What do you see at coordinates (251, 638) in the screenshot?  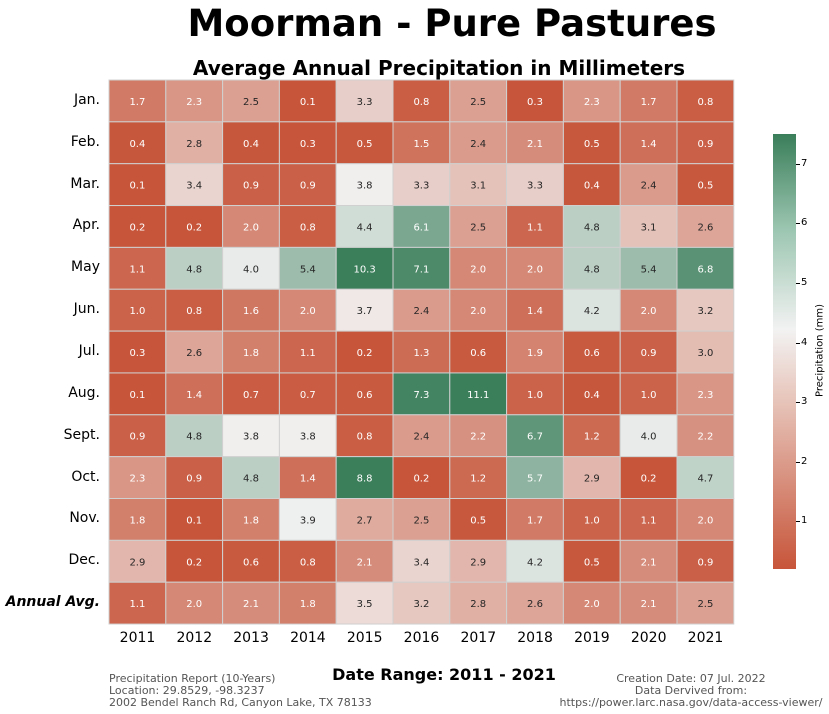 I see `column-label: 2013` at bounding box center [251, 638].